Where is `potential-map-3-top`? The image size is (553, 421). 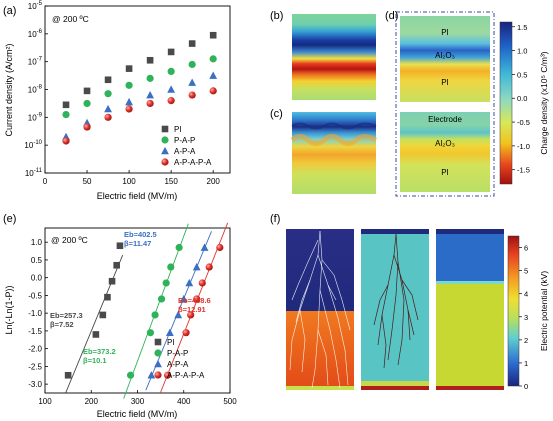
potential-map-3-top is located at coordinates (470, 255).